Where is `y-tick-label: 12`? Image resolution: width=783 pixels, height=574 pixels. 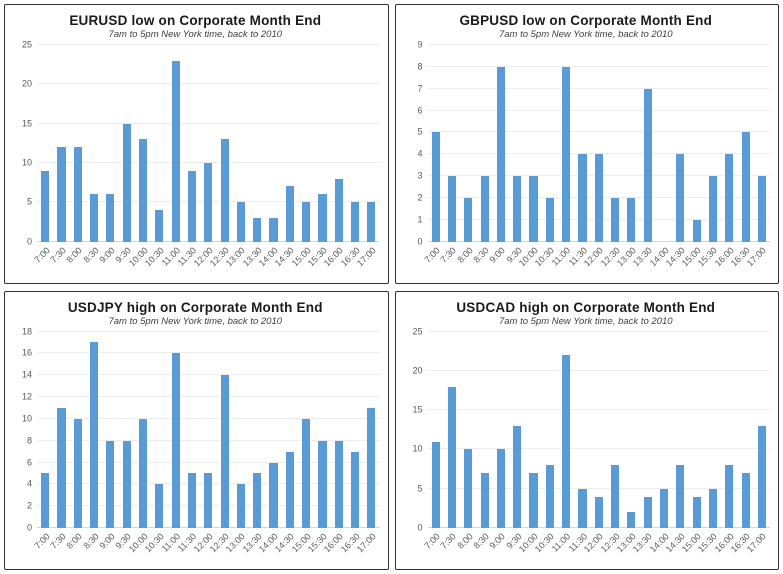
y-tick-label: 12 is located at coordinates (26, 396).